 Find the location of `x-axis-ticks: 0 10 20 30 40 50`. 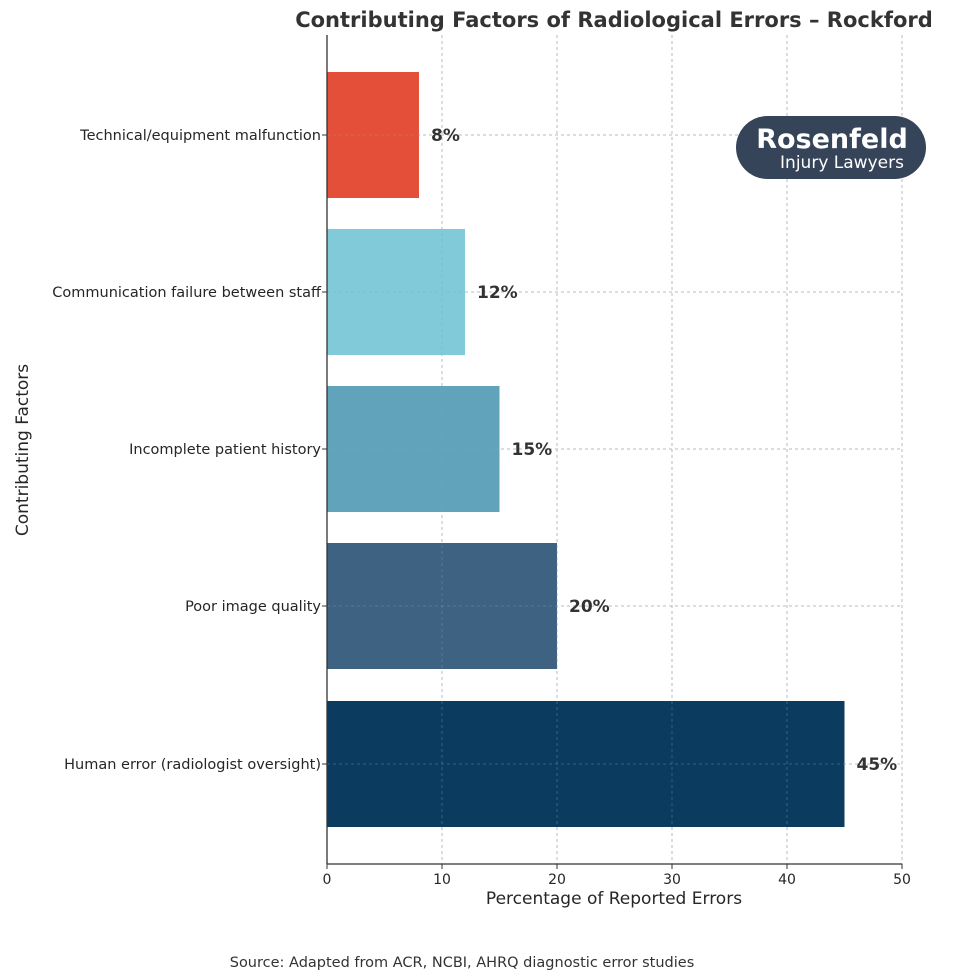

x-axis-ticks: 0 10 20 30 40 50 is located at coordinates (617, 876).